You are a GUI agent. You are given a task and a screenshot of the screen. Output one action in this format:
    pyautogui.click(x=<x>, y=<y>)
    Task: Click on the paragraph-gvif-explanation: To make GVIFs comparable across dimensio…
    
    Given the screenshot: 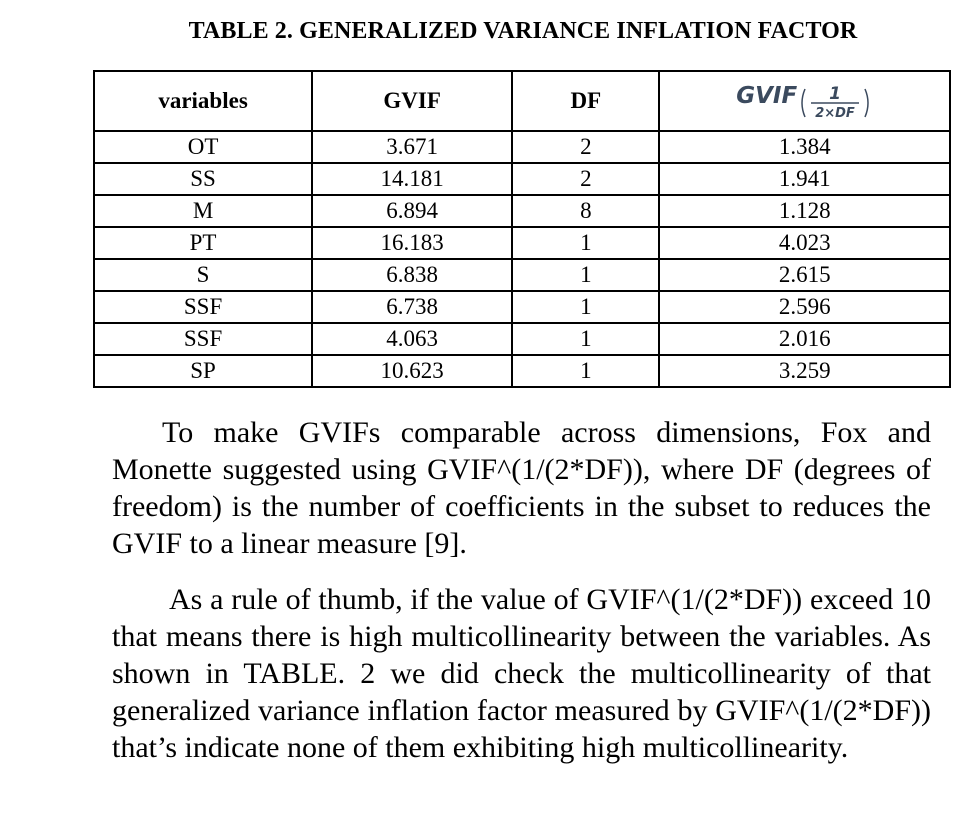 What is the action you would take?
    pyautogui.click(x=521, y=488)
    